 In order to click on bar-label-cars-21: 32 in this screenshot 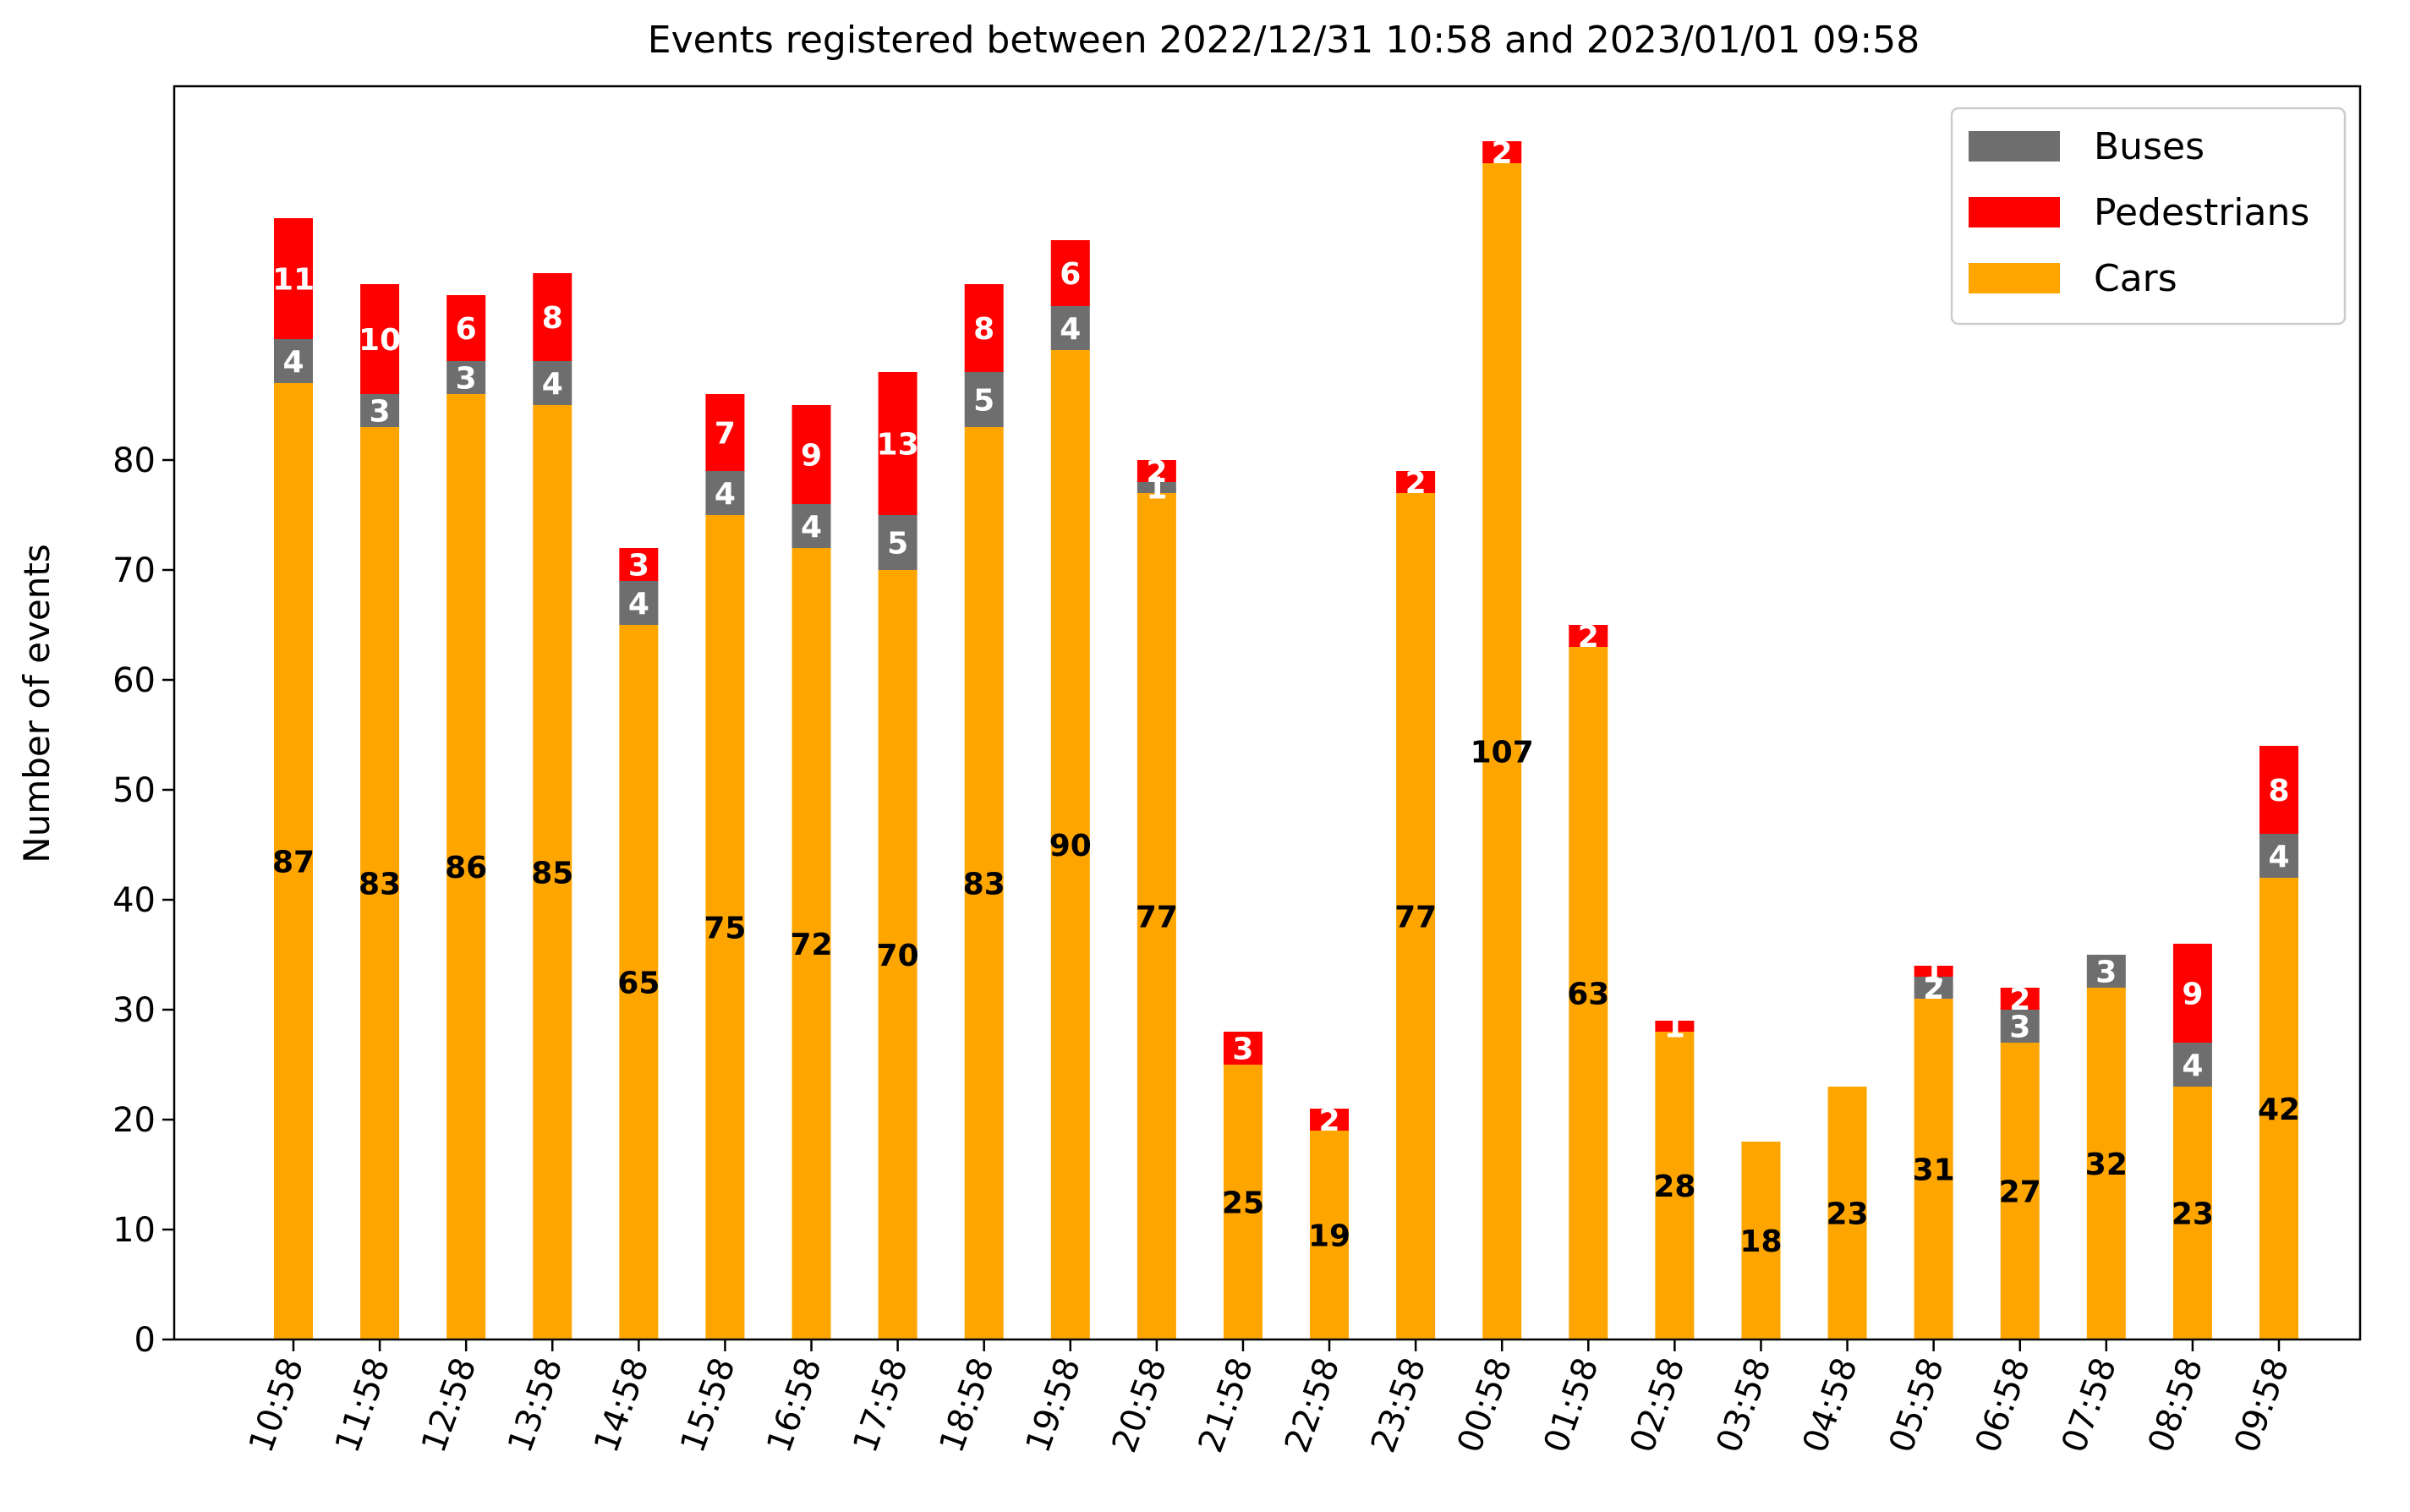, I will do `click(2106, 1165)`.